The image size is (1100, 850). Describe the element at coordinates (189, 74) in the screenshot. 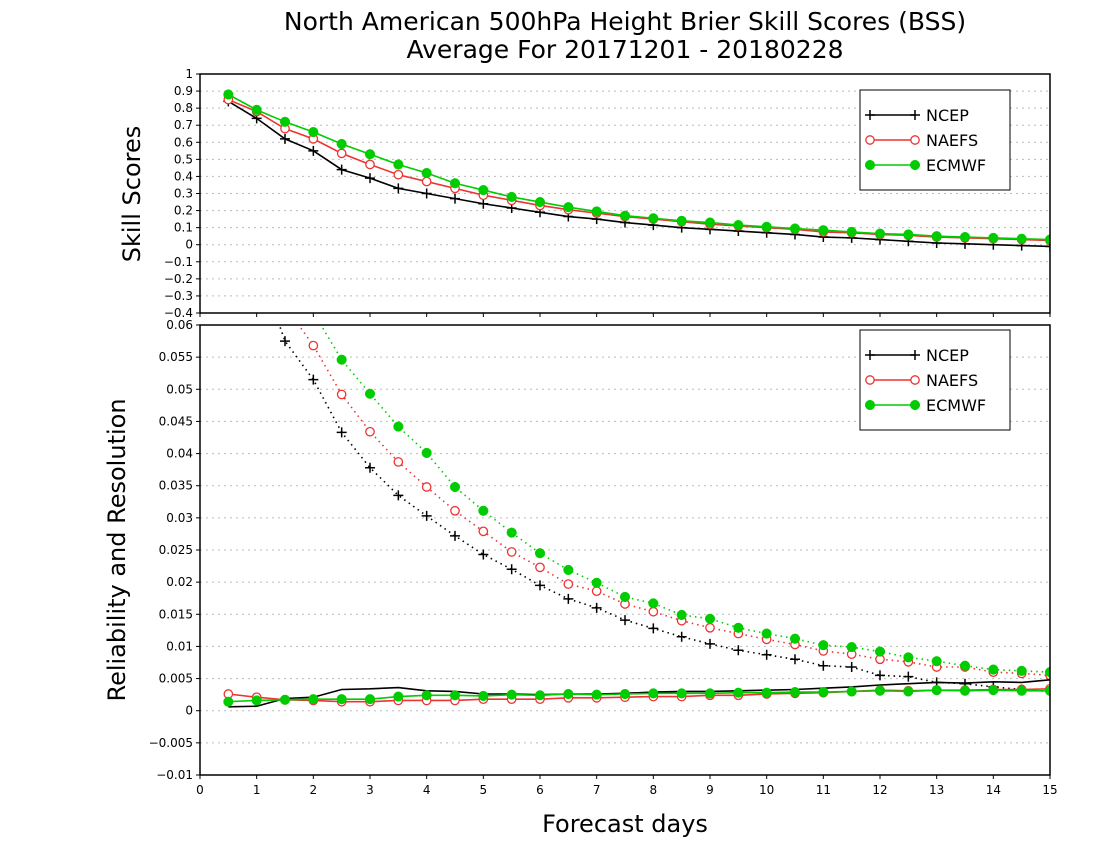

I see `y-tick-label: 1` at that location.